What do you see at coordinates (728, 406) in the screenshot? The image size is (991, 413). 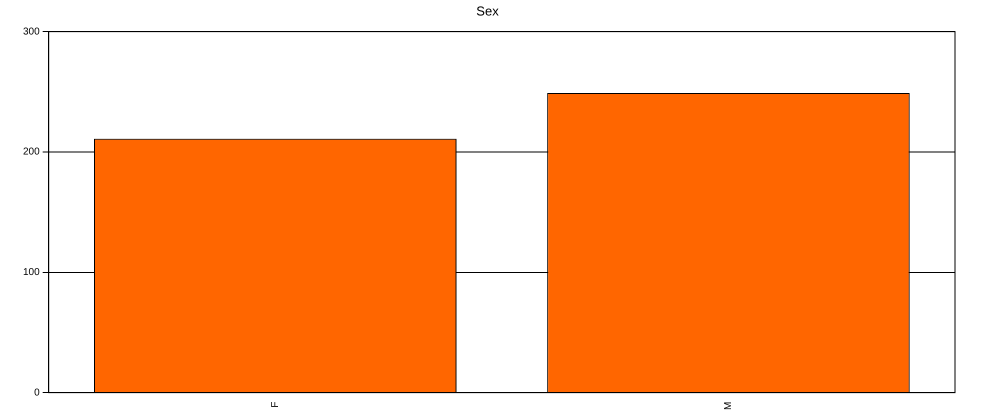 I see `x-tick-label: M` at bounding box center [728, 406].